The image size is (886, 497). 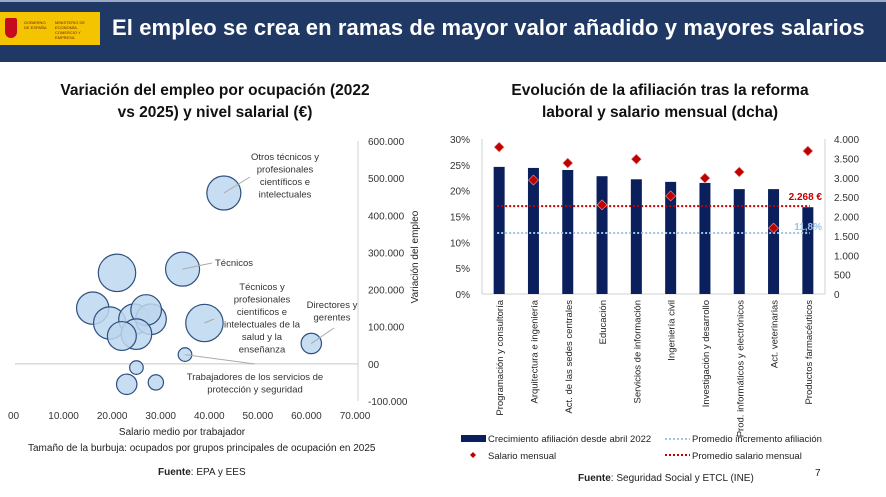 I want to click on category-label: Investigación y desarrollo, so click(x=706, y=353).